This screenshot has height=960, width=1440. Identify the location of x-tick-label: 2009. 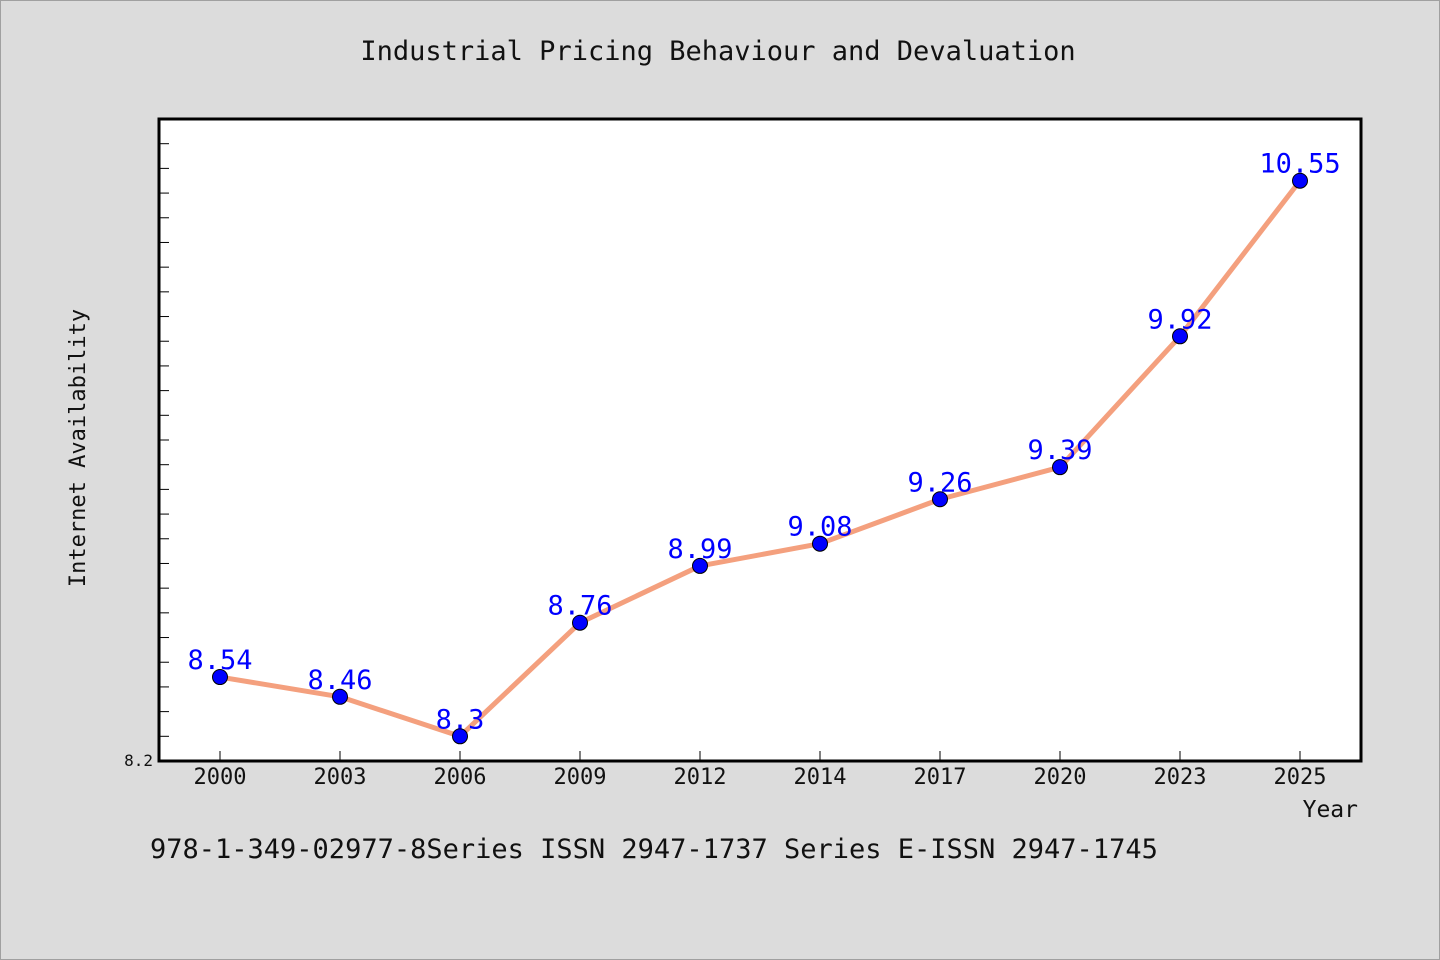
(580, 777).